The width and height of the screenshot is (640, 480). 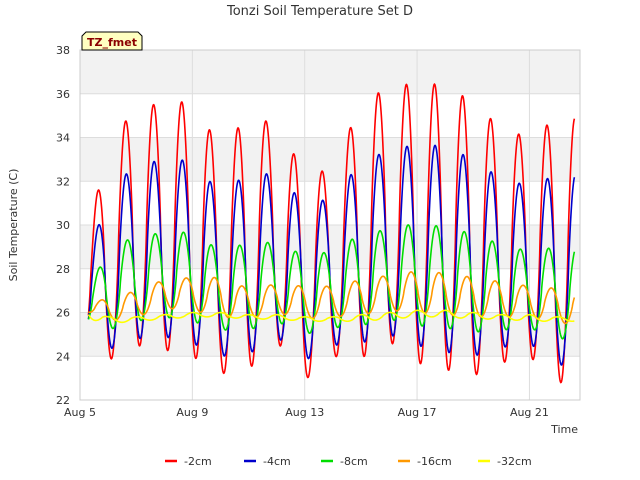 I want to click on legend: -2cm -4cm -8cm -16cm -32cm, so click(x=348, y=461).